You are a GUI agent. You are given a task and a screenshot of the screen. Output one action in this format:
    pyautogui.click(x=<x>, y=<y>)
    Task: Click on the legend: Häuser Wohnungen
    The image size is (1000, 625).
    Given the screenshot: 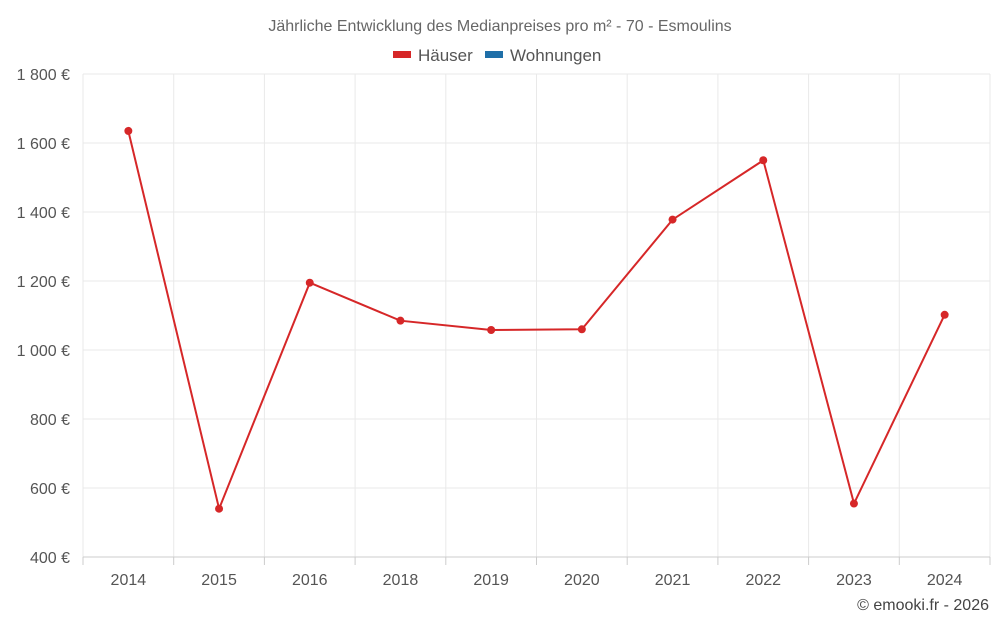 What is the action you would take?
    pyautogui.click(x=497, y=55)
    